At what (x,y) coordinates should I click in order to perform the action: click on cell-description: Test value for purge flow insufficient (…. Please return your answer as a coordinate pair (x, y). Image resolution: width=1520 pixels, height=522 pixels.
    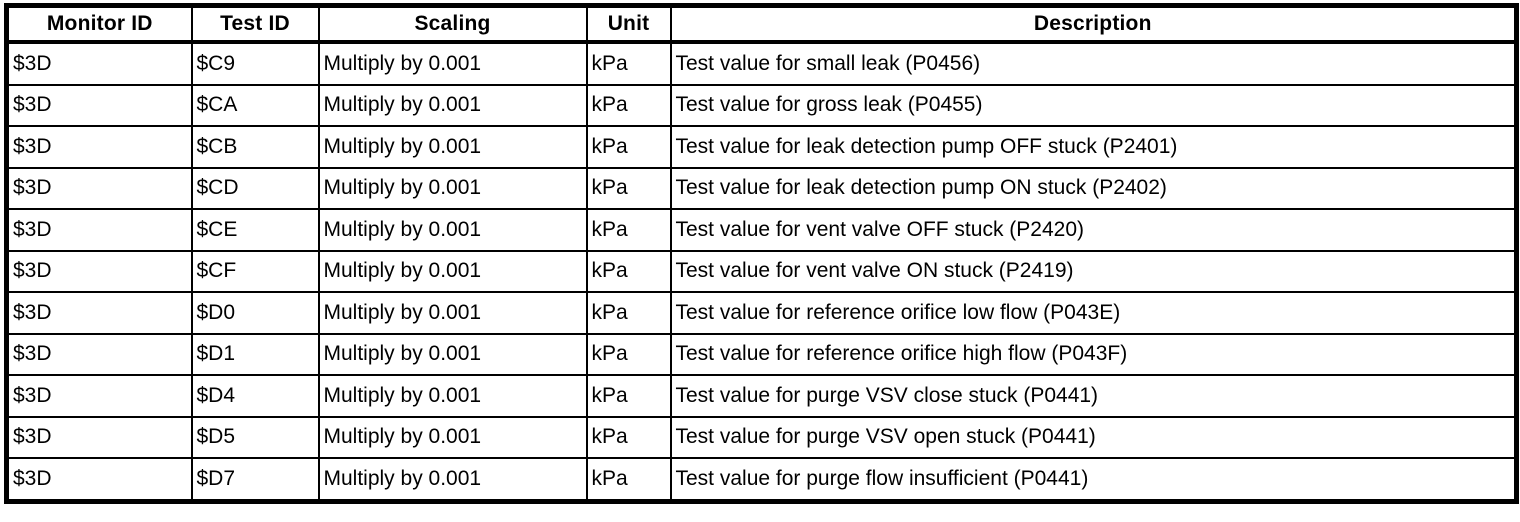
    Looking at the image, I should click on (1093, 479).